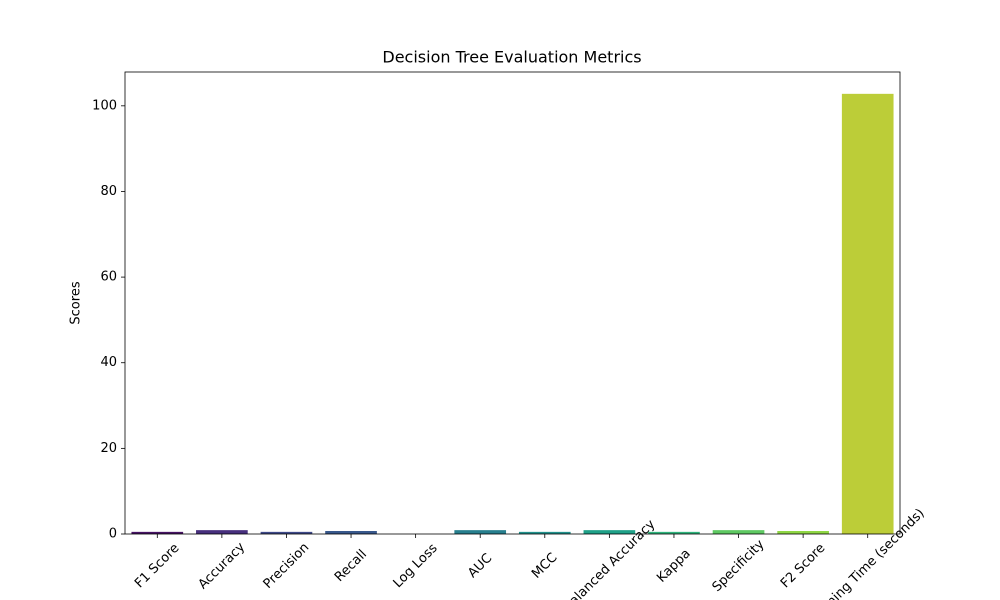 This screenshot has height=600, width=1000. I want to click on y-tick-label: 100, so click(104, 105).